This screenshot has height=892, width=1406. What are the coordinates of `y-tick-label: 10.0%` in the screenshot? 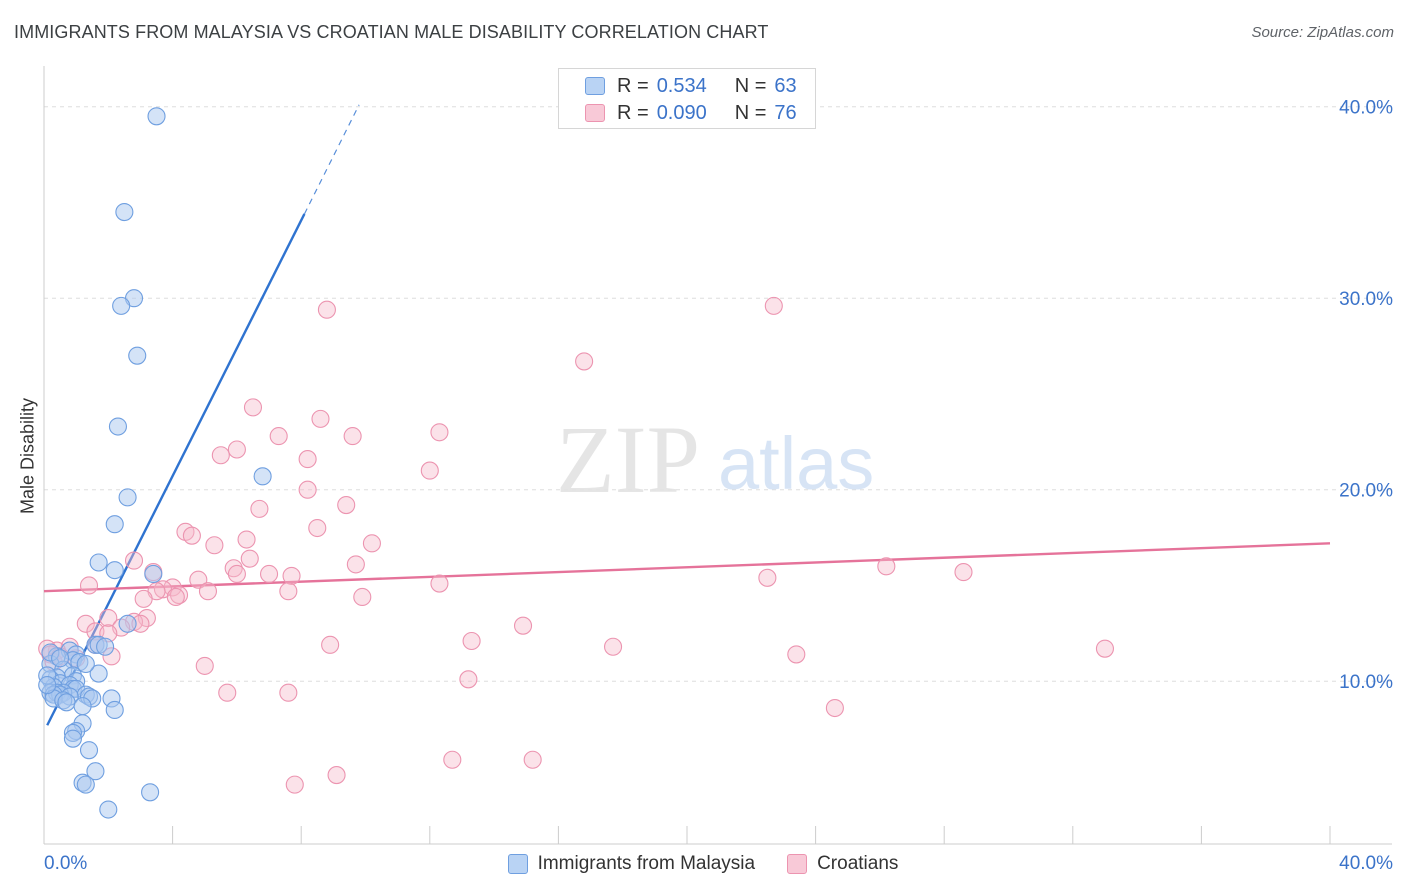 It's located at (1366, 682).